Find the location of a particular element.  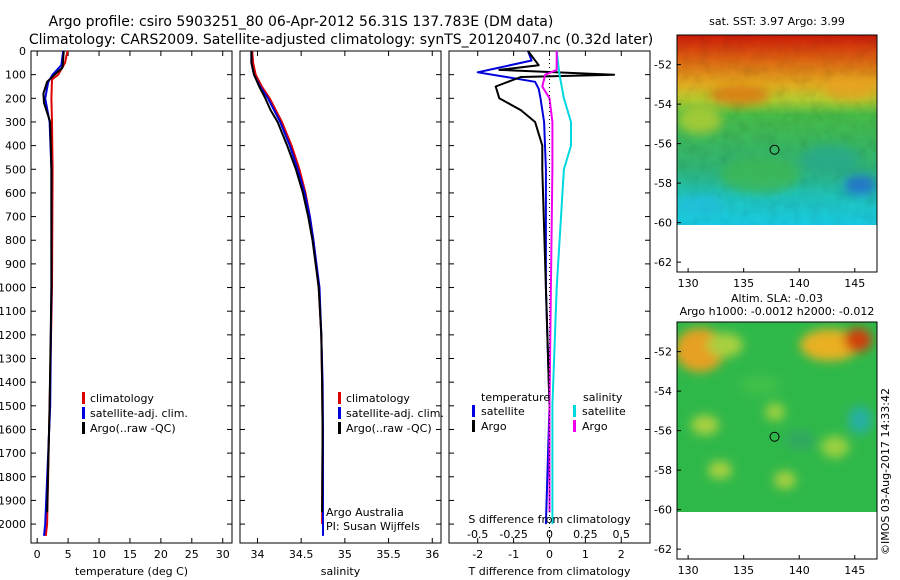

y-tick-label: 800 is located at coordinates (15, 240).